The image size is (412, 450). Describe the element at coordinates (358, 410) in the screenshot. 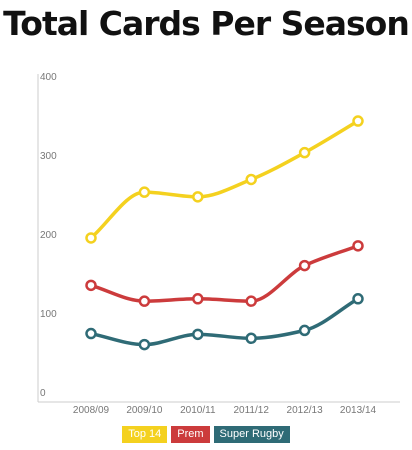

I see `x-tick-label: 2013/14` at that location.